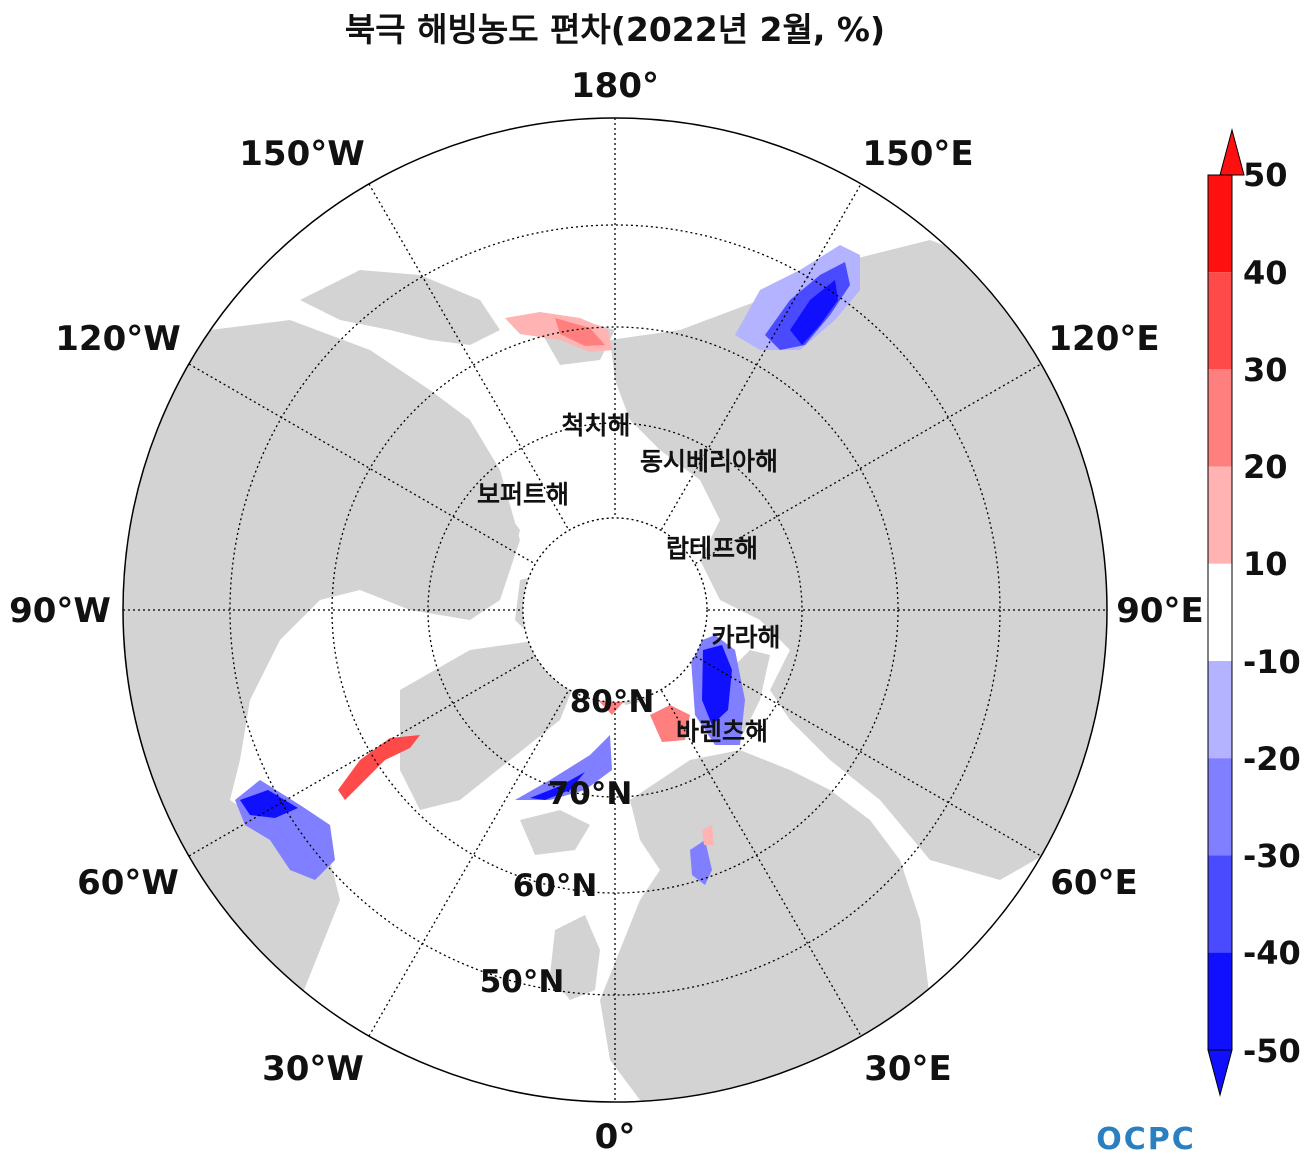 This screenshot has width=1313, height=1167. I want to click on lon-label-30w: 30°W, so click(313, 1069).